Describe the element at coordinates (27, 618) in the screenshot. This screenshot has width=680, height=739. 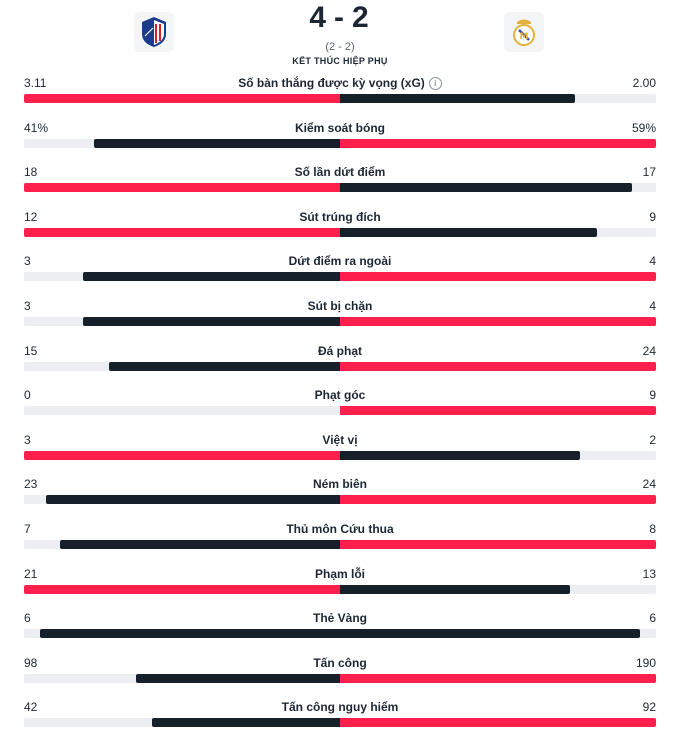
I see `home-stat-value: 6` at that location.